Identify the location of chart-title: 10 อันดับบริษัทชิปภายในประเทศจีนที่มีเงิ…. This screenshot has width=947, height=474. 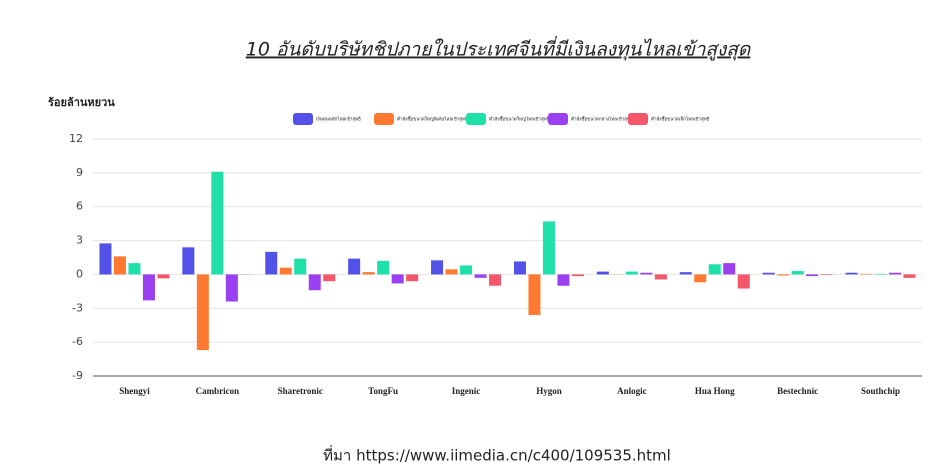
(499, 48).